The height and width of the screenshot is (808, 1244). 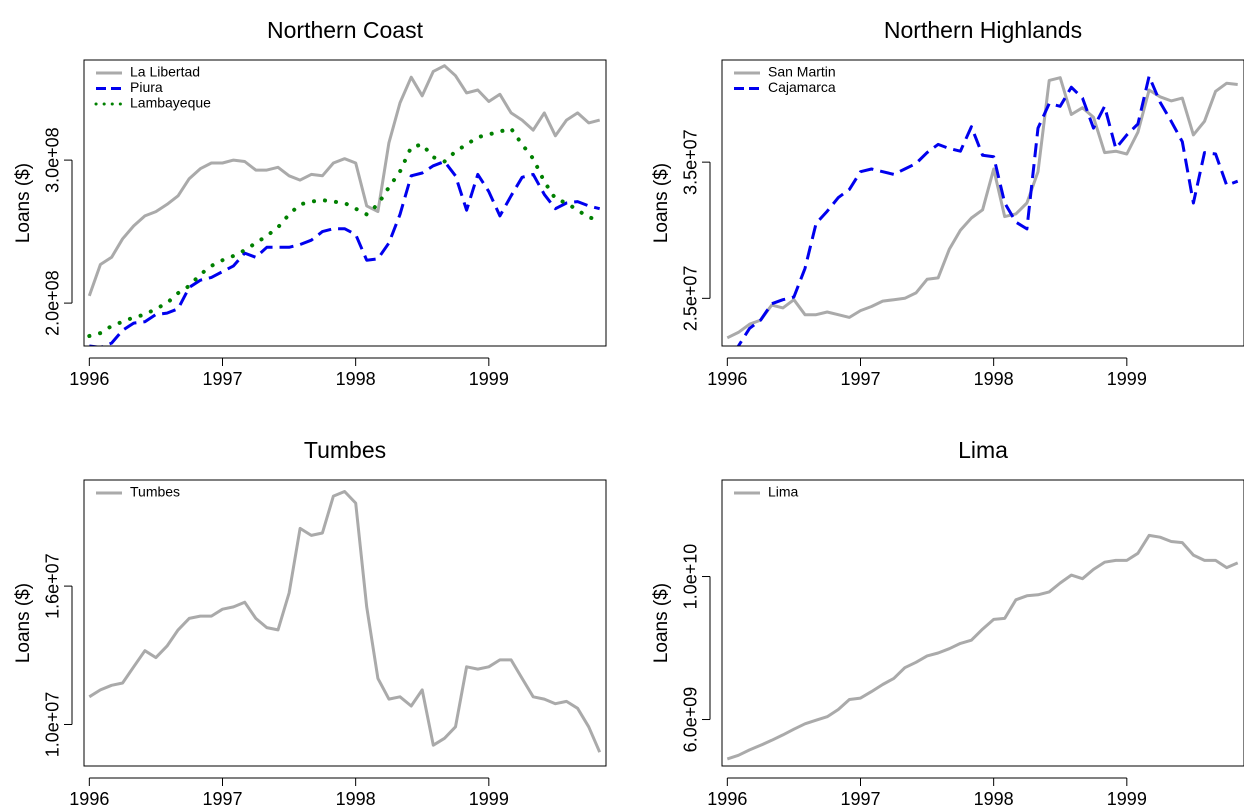 I want to click on y-tick-label: 3.0e+08, so click(x=53, y=160).